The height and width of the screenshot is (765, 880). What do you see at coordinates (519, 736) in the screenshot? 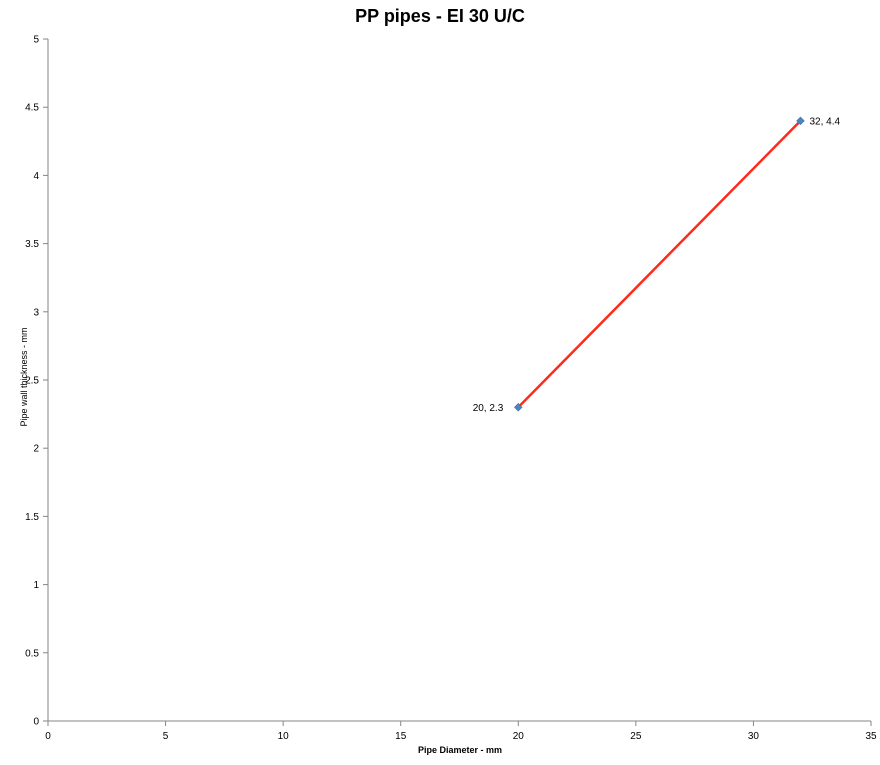
I see `x-tick-label: 20` at bounding box center [519, 736].